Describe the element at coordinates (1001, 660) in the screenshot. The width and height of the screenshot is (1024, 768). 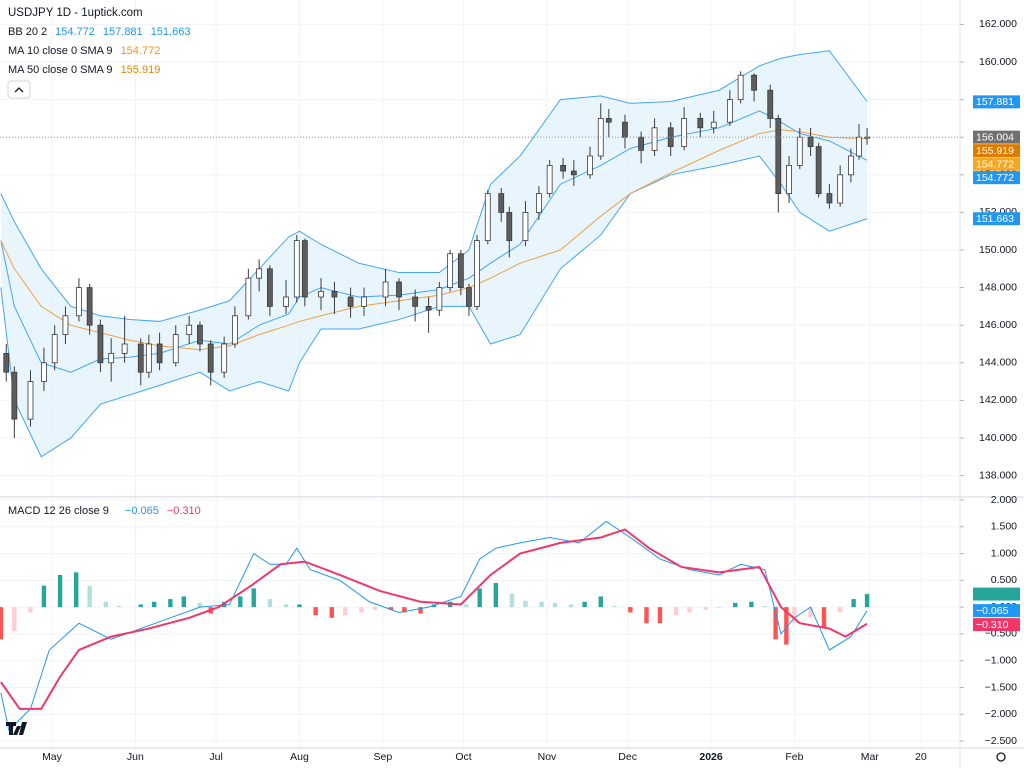
I see `y-tick-label: −1.000` at that location.